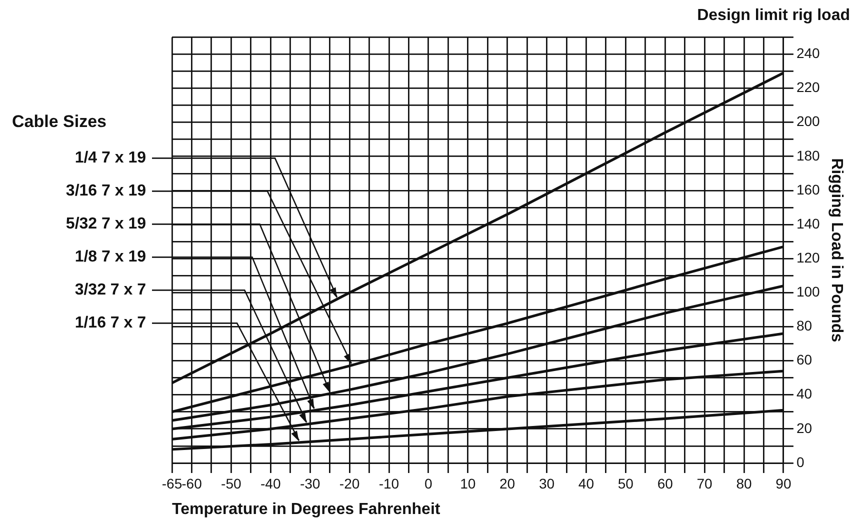 This screenshot has width=856, height=527. Describe the element at coordinates (110, 323) in the screenshot. I see `text: 1/16 7 x 7` at that location.